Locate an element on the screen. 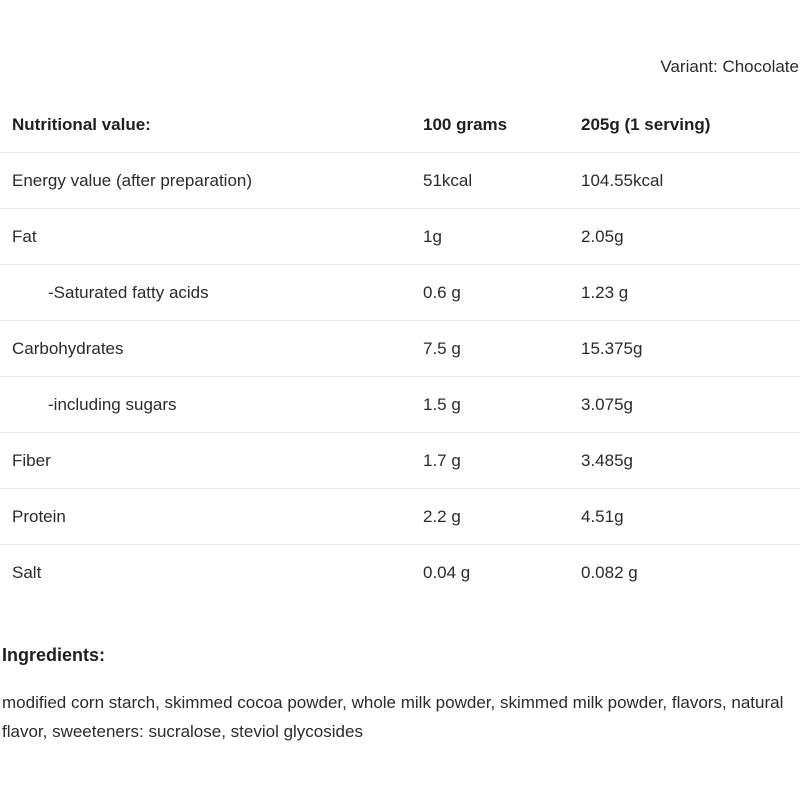  table-row: Carbohydrates 7.5 g 15.375g is located at coordinates (400, 349).